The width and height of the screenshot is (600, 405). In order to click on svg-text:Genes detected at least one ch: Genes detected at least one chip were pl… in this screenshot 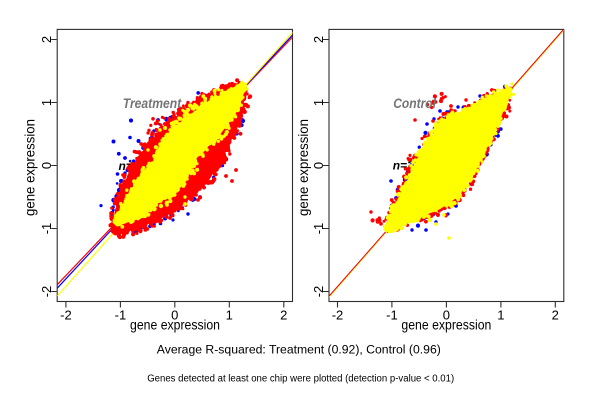, I will do `click(300, 378)`.